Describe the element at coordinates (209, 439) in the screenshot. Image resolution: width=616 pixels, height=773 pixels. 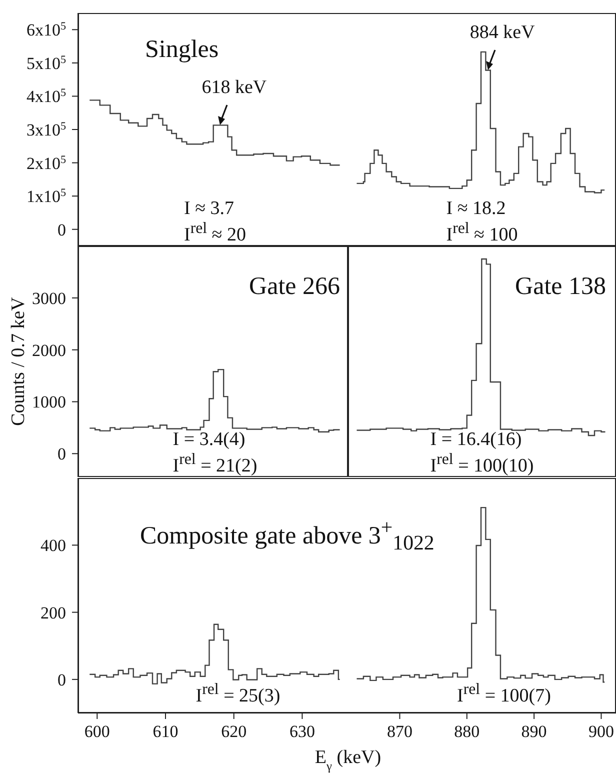
I see `annotation: I = 3.4(4)` at that location.